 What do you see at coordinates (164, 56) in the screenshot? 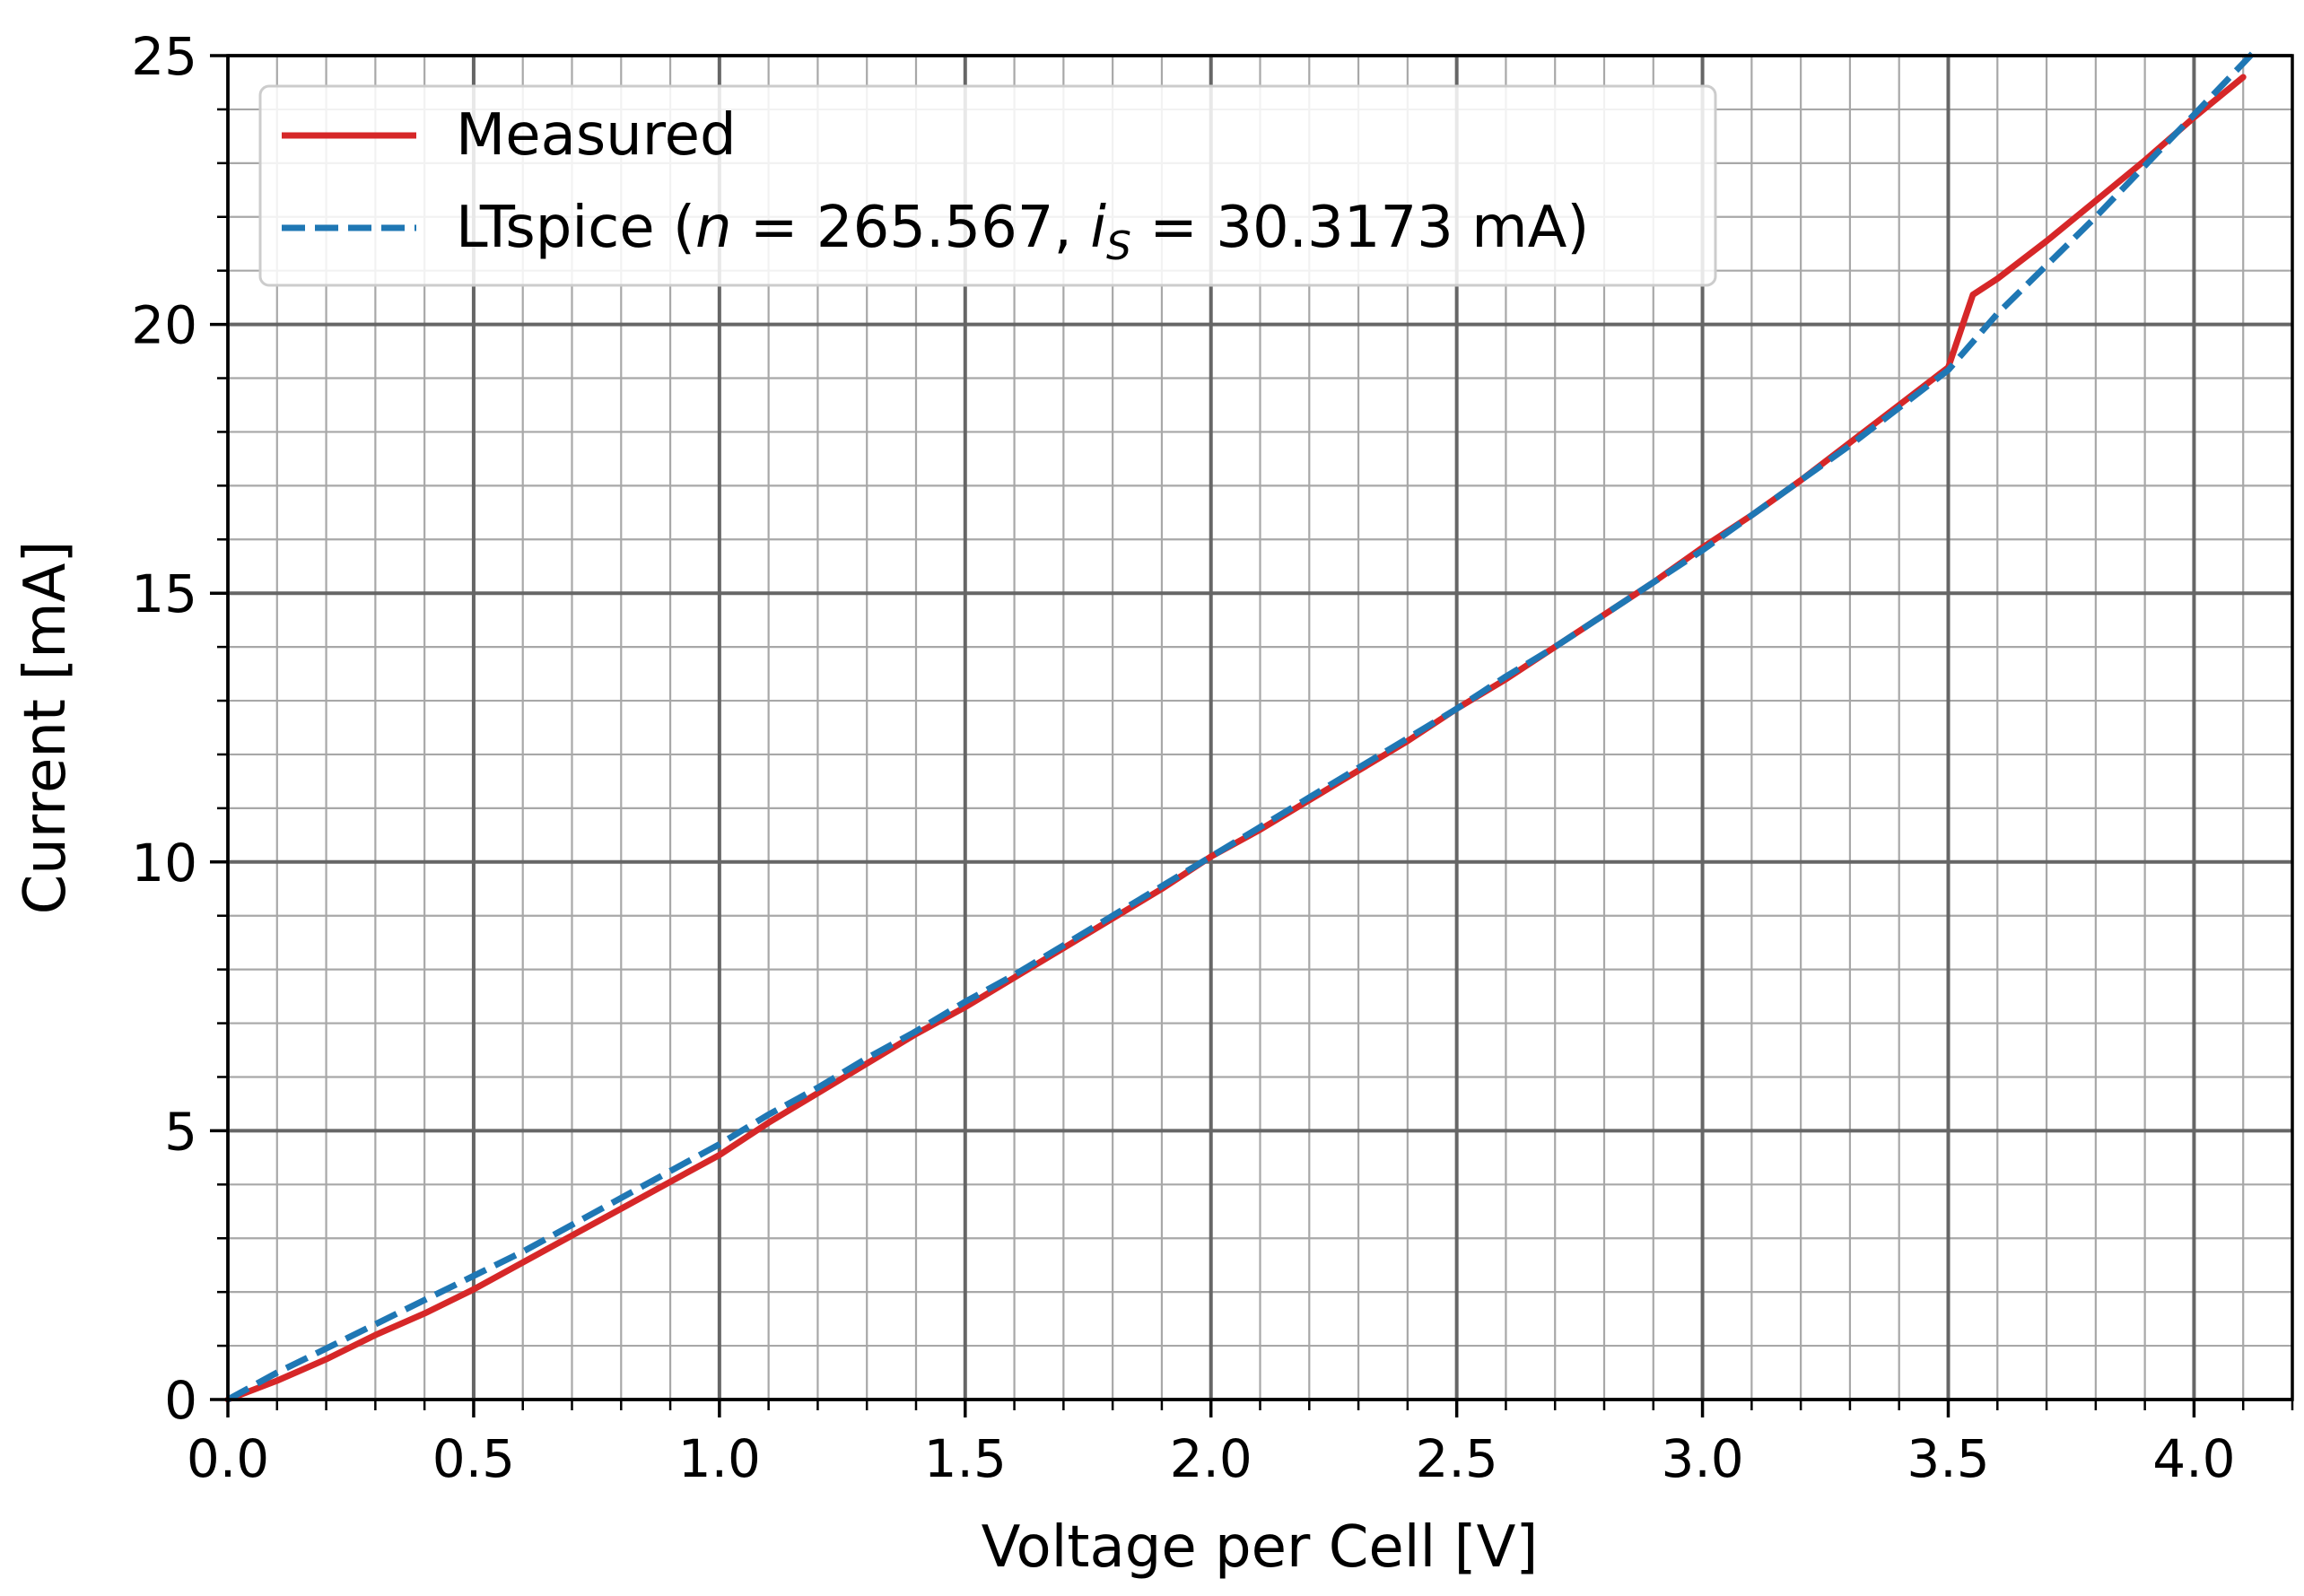
I see `y-tick-label: 25` at bounding box center [164, 56].